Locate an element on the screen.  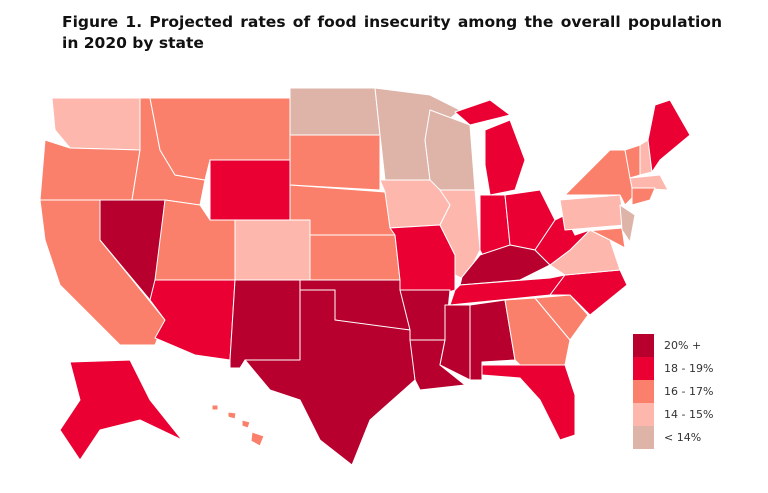
state-il is located at coordinates (460, 235).